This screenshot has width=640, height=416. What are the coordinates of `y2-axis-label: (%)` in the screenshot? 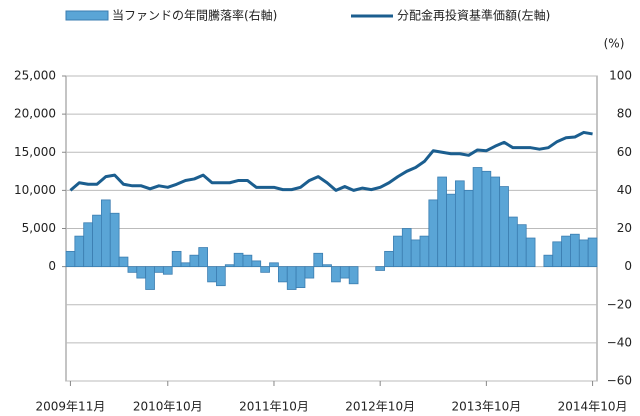 It's located at (614, 44).